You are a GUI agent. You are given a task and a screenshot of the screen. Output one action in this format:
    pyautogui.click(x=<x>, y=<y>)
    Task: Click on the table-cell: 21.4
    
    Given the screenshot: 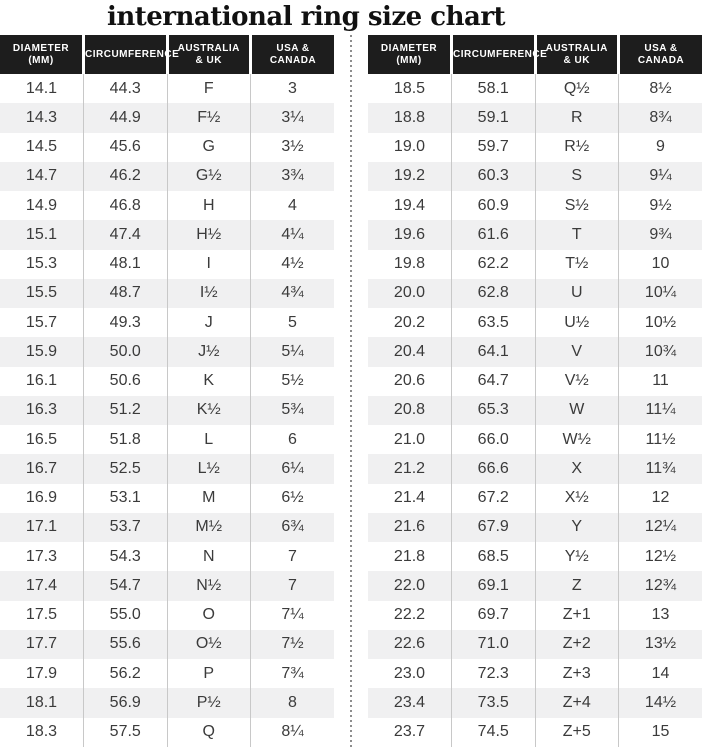 What is the action you would take?
    pyautogui.click(x=409, y=498)
    